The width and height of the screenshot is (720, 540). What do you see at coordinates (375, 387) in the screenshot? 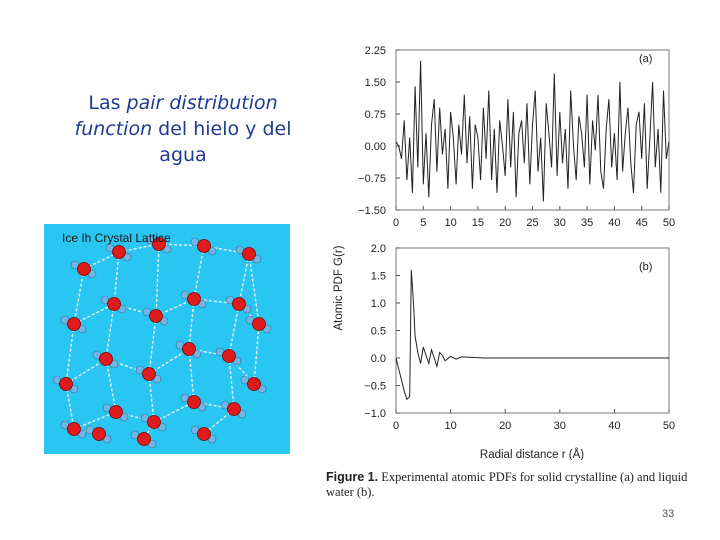
I see `y-tick-label: −0.5` at bounding box center [375, 387].